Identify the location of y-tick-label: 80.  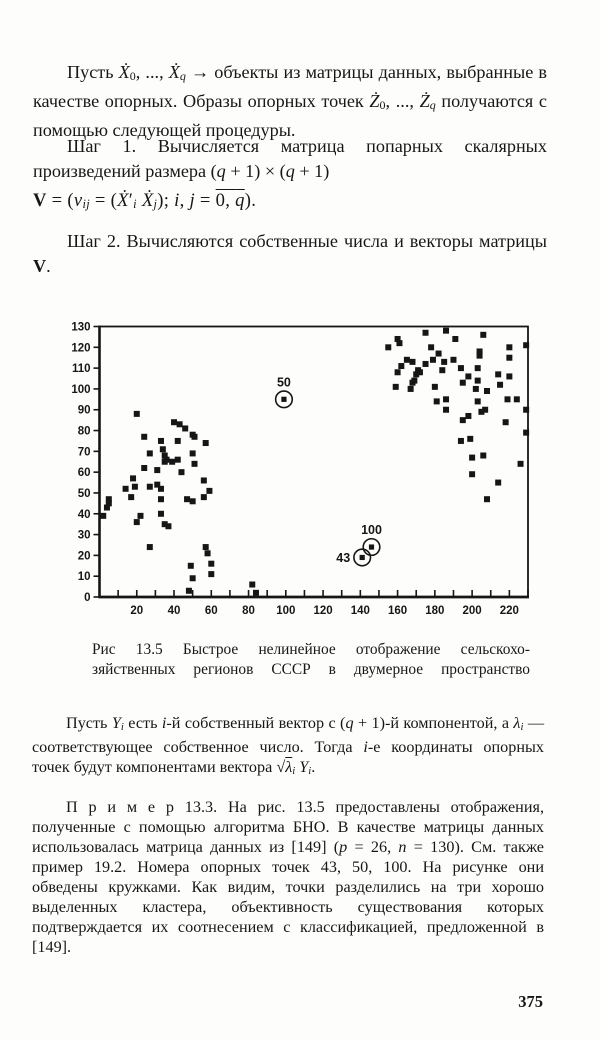
(84, 432).